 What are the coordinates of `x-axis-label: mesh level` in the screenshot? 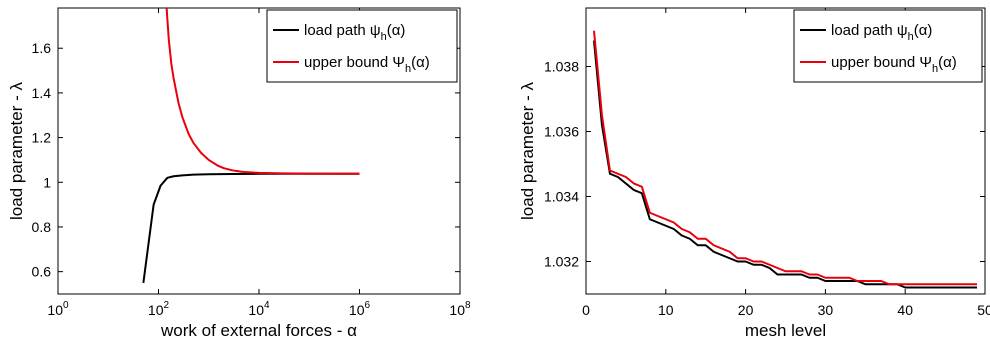 It's located at (785, 330).